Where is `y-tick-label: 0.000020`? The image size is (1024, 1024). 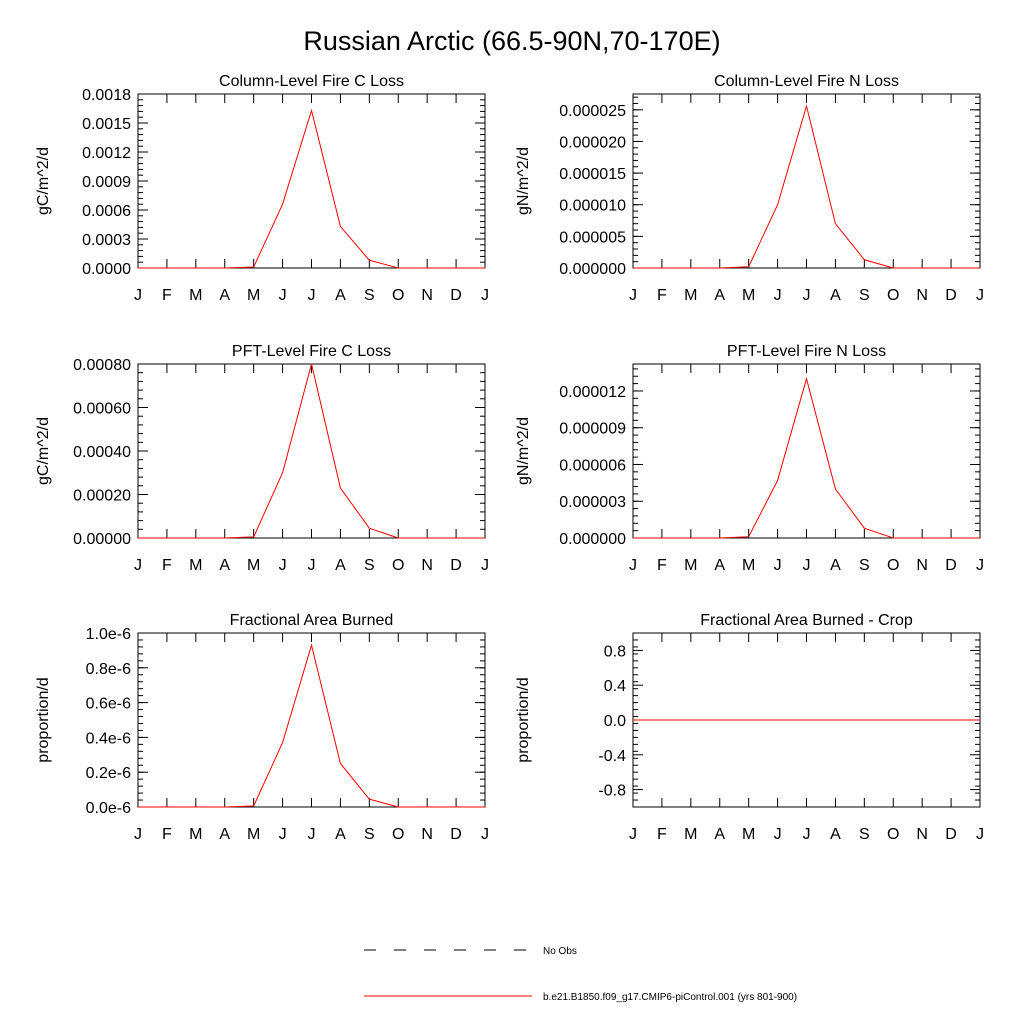
y-tick-label: 0.000020 is located at coordinates (592, 142).